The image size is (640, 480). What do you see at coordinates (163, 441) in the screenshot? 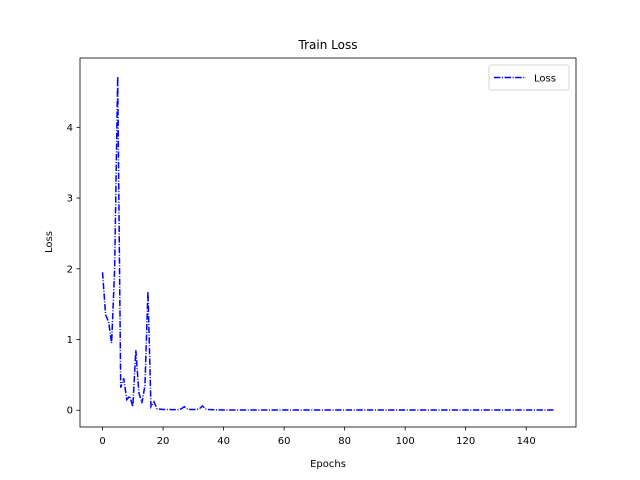
I see `x-tick-label-1: 20` at bounding box center [163, 441].